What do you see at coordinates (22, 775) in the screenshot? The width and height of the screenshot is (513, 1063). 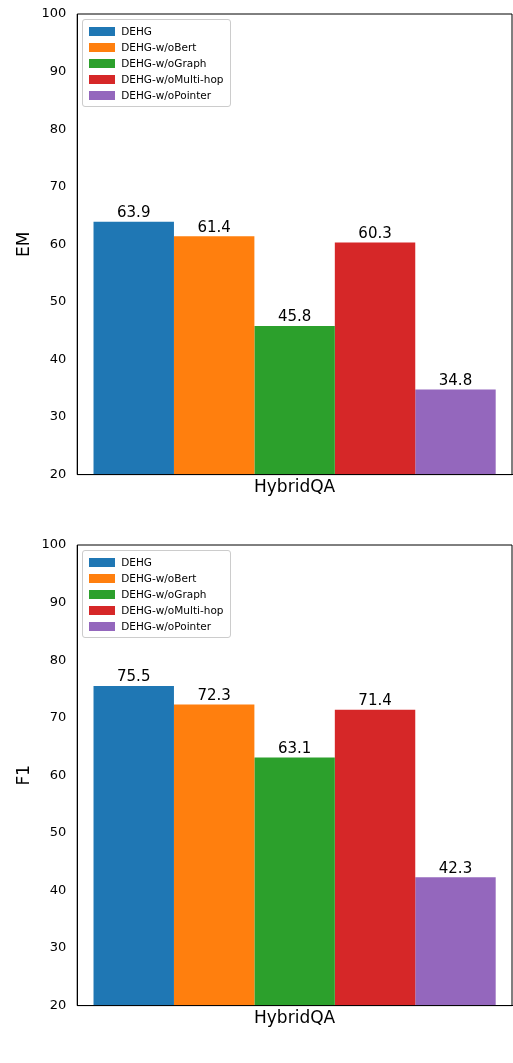 I see `y-axis-title: F1` at bounding box center [22, 775].